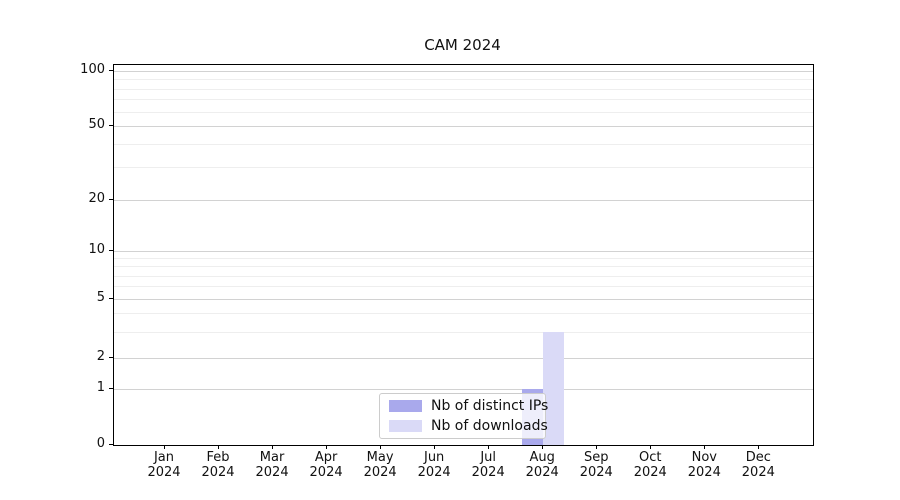  I want to click on x-tick-label-jan: Jan 2024, so click(164, 465).